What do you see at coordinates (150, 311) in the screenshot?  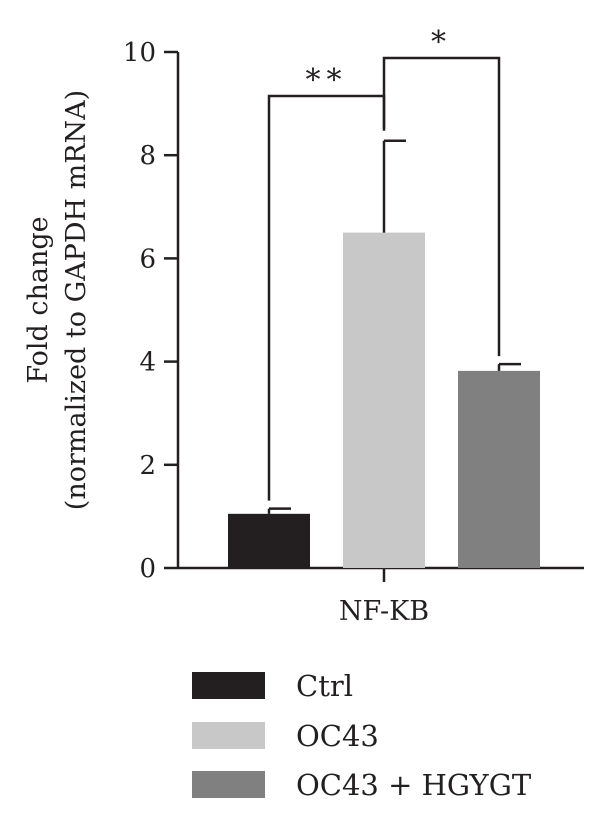 I see `y-axis-ticks: 0 2 4 6 8 10` at bounding box center [150, 311].